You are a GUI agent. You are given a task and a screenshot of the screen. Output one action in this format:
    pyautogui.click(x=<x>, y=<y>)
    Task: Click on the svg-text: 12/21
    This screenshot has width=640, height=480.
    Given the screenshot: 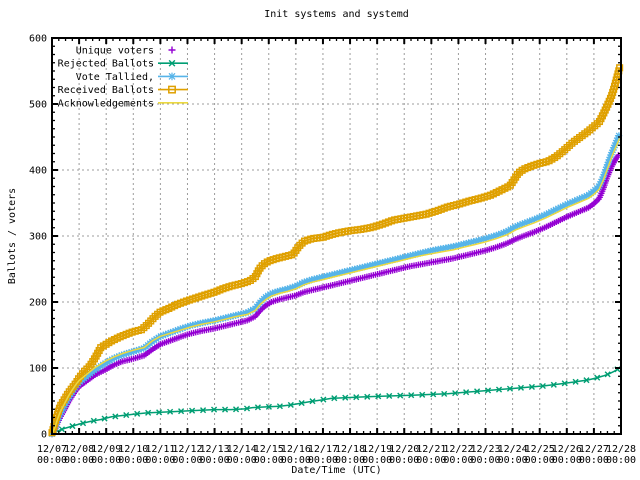 What is the action you would take?
    pyautogui.click(x=431, y=449)
    